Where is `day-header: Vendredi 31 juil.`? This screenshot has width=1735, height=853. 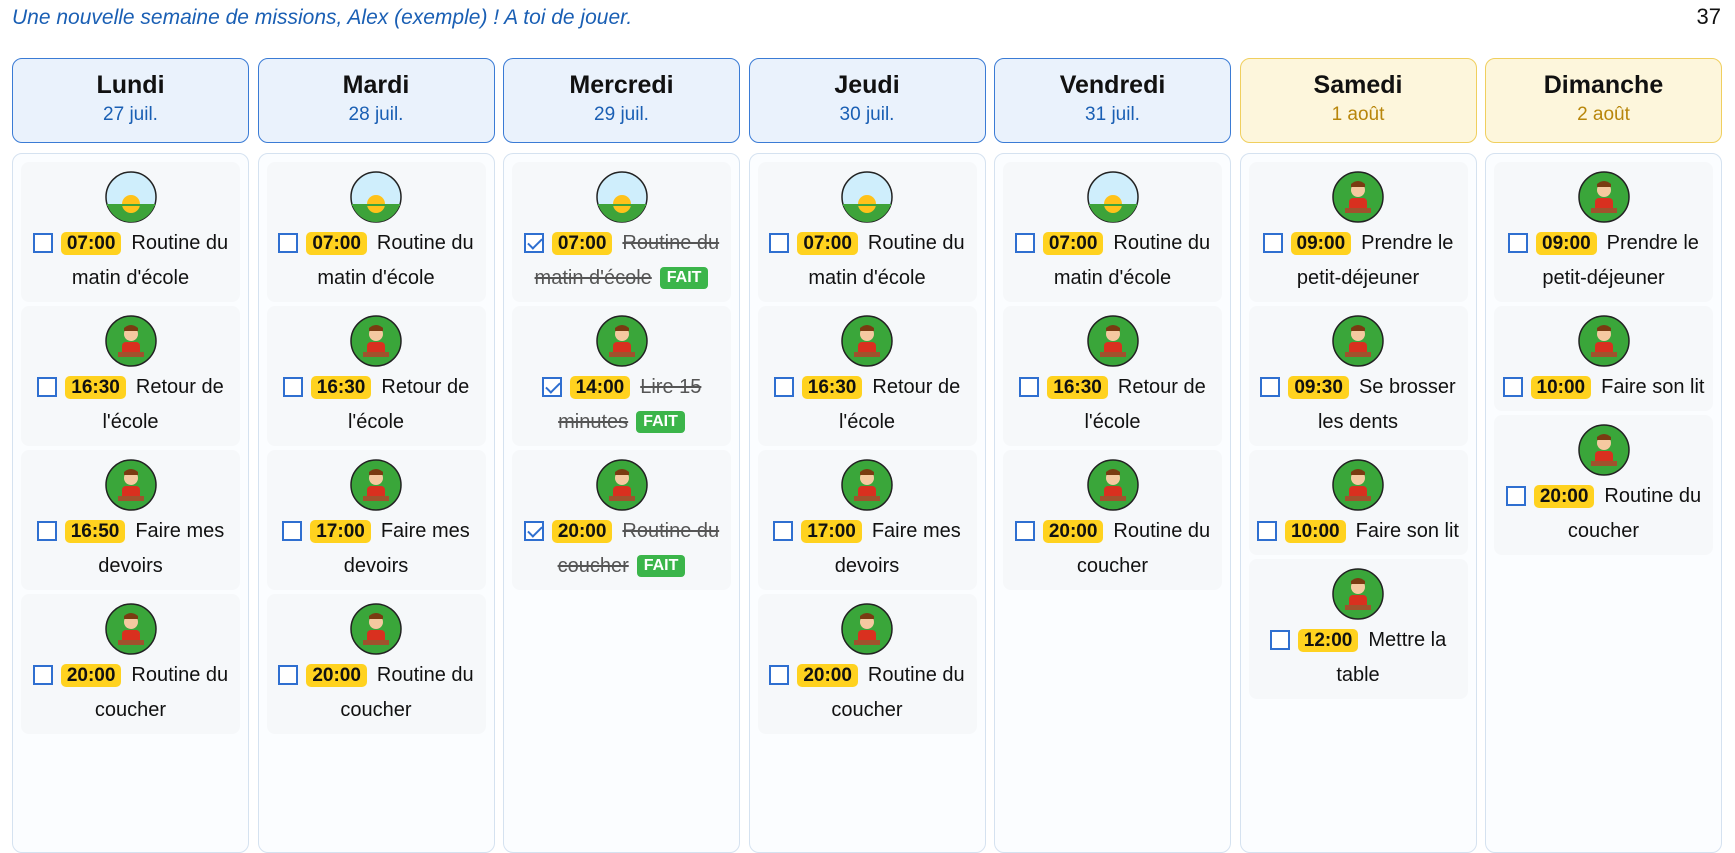
day-header: Vendredi 31 juil. is located at coordinates (1112, 100).